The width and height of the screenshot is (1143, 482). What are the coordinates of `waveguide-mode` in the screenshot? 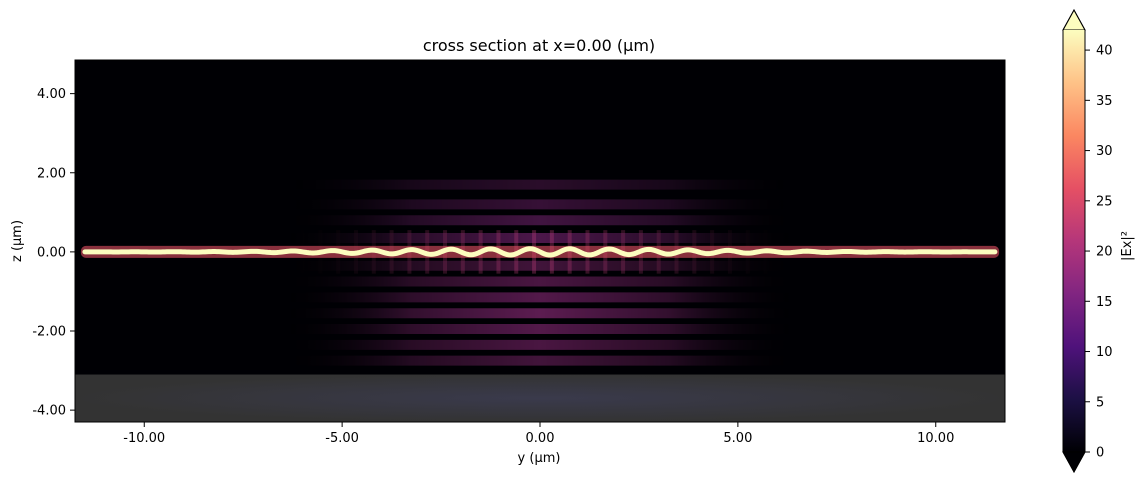 It's located at (540, 252).